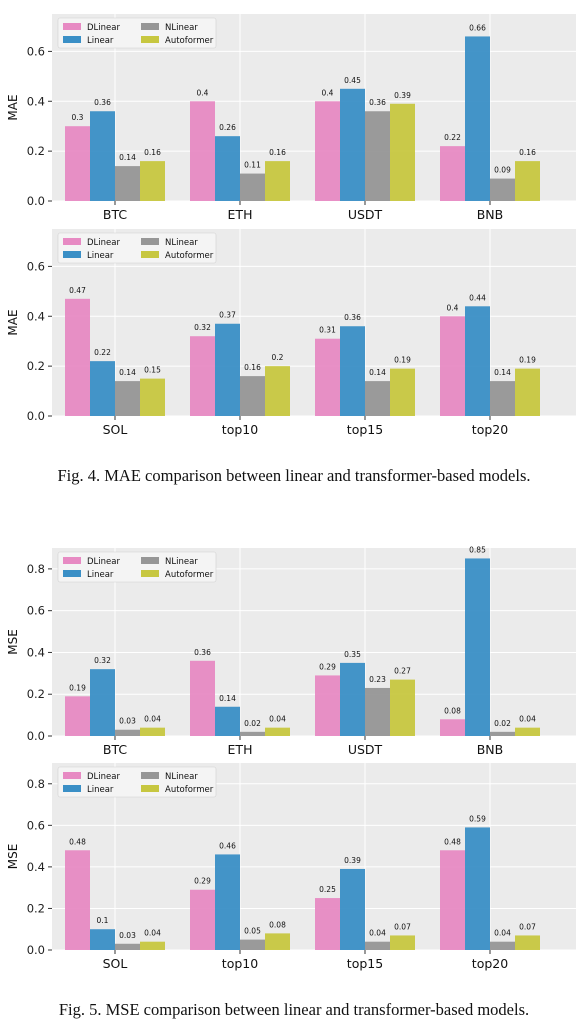 The image size is (588, 1028). Describe the element at coordinates (490, 963) in the screenshot. I see `x-tick-label: top20` at that location.